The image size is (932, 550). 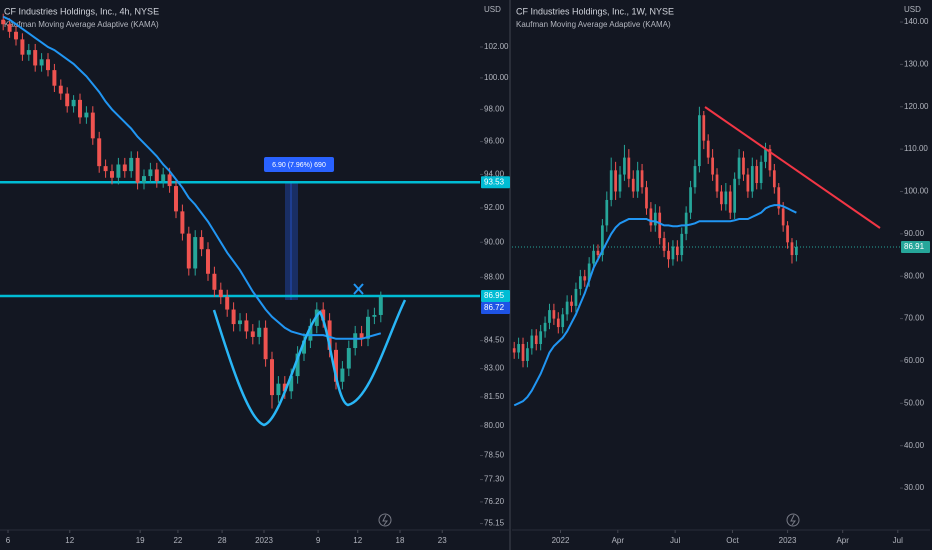 What do you see at coordinates (494, 501) in the screenshot?
I see `y-tick-label: 76.20` at bounding box center [494, 501].